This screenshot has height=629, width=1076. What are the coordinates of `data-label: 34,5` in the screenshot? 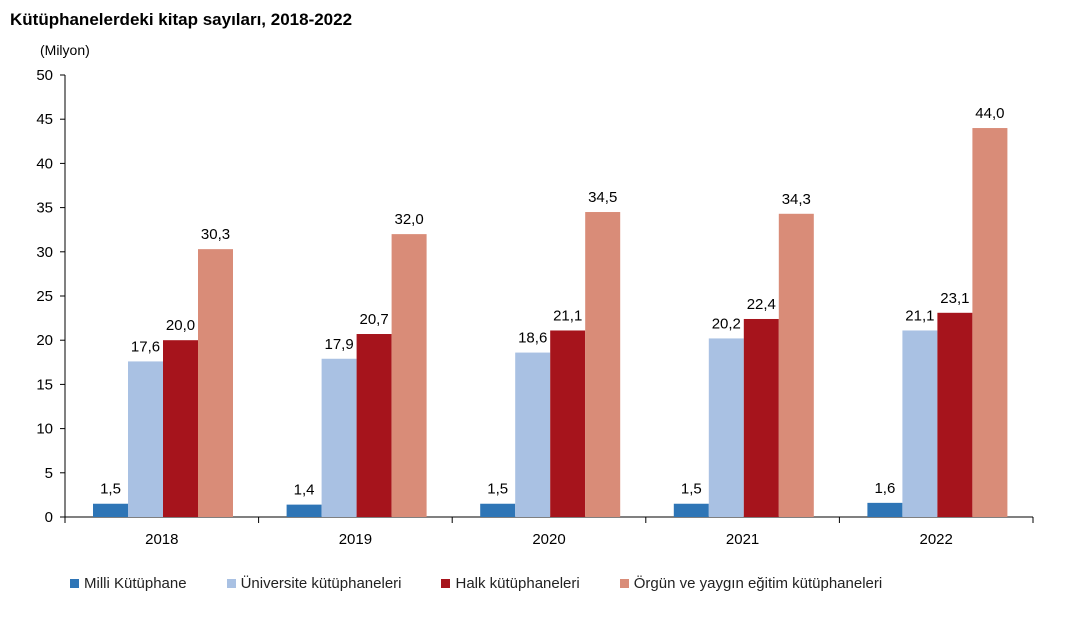 It's located at (602, 197).